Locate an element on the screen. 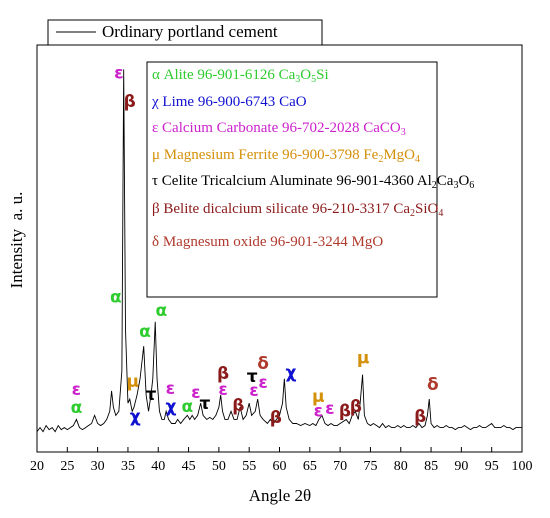 This screenshot has width=550, height=518. phase-entry: χ Lime 96-900-6743 CaO is located at coordinates (229, 102).